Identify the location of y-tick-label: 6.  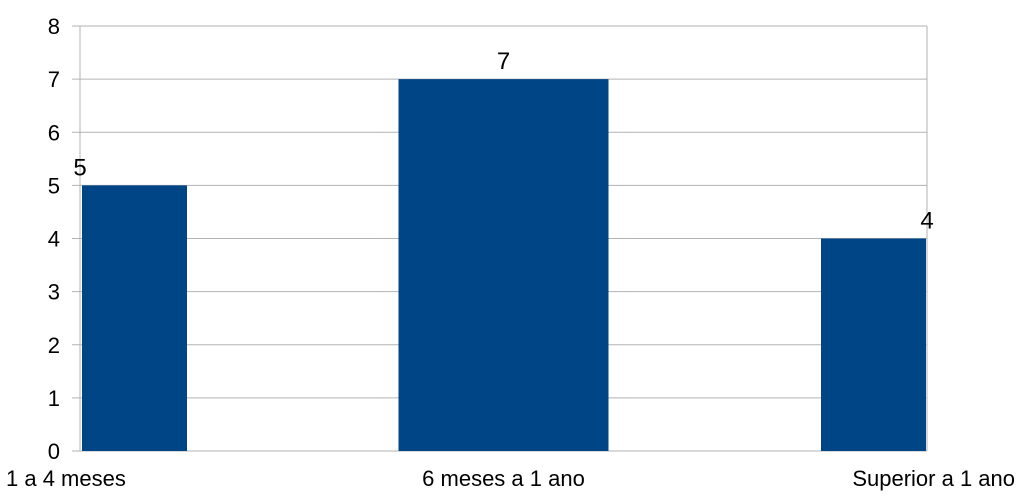
(54, 132).